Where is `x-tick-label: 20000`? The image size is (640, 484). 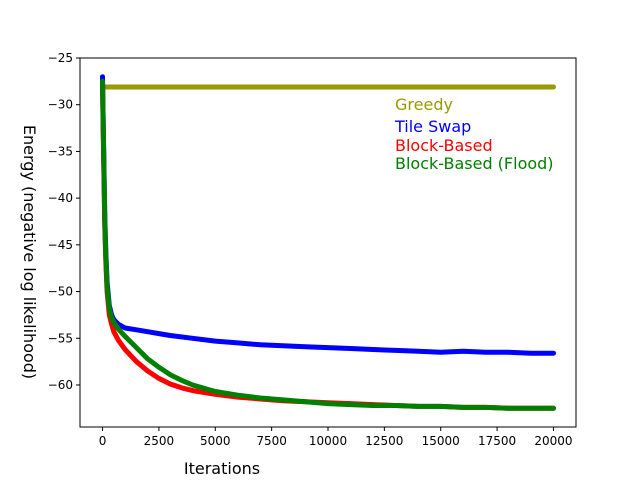
x-tick-label: 20000 is located at coordinates (553, 441).